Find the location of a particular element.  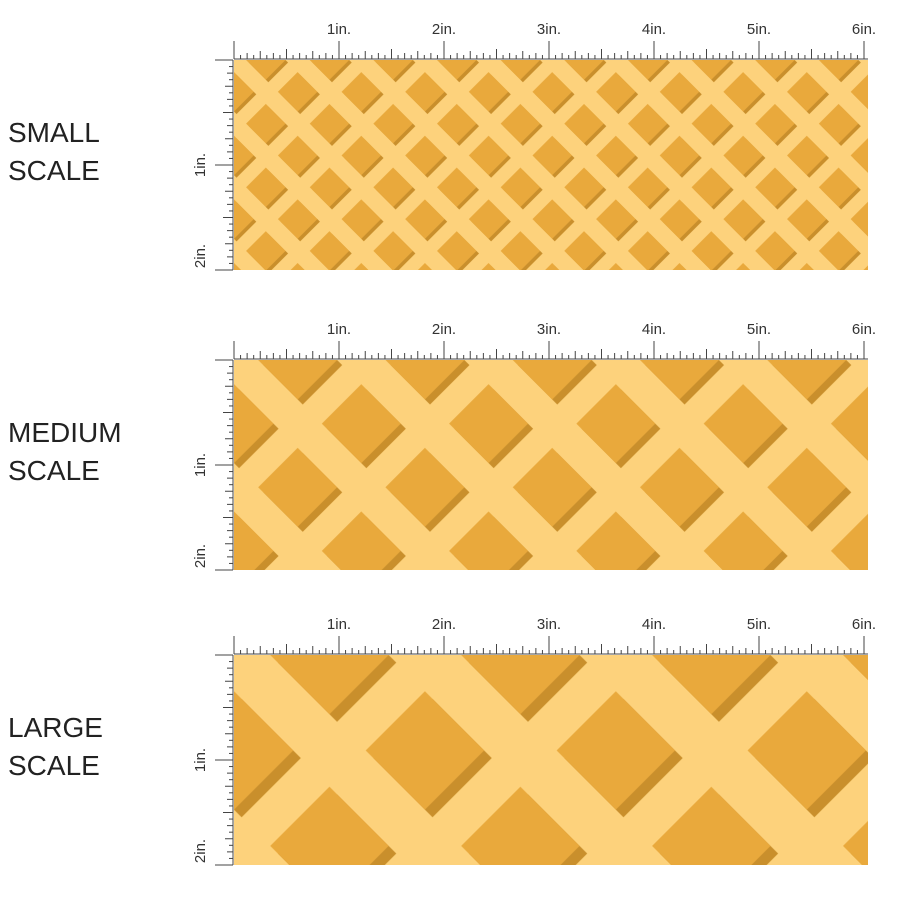

scale-label: LARGE is located at coordinates (55, 727).